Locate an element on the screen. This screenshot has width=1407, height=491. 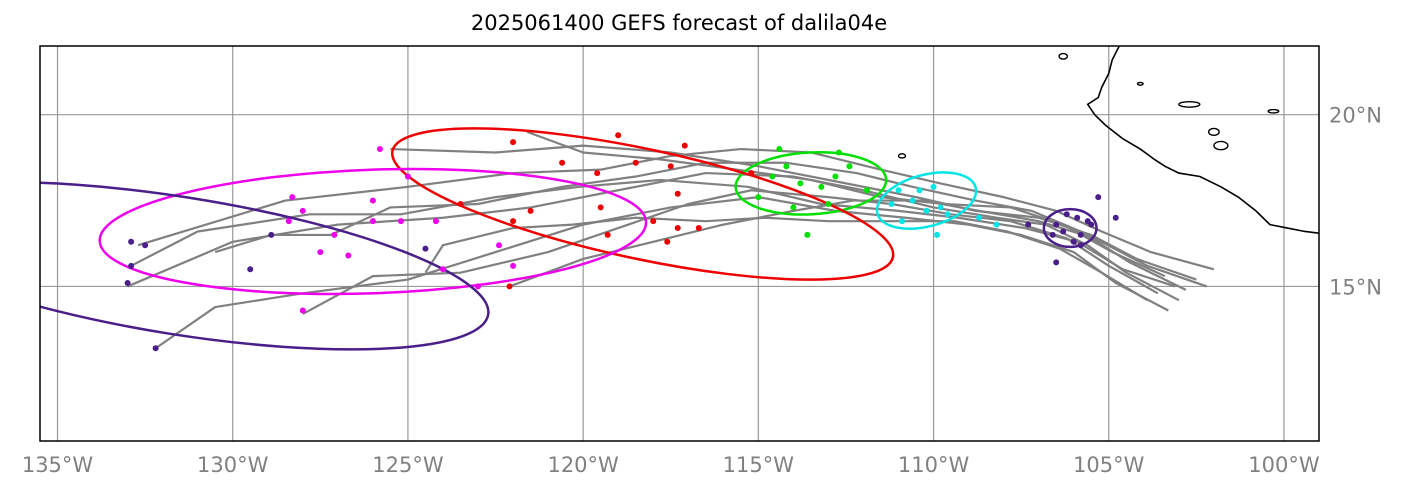
coastline is located at coordinates (1108, 140).